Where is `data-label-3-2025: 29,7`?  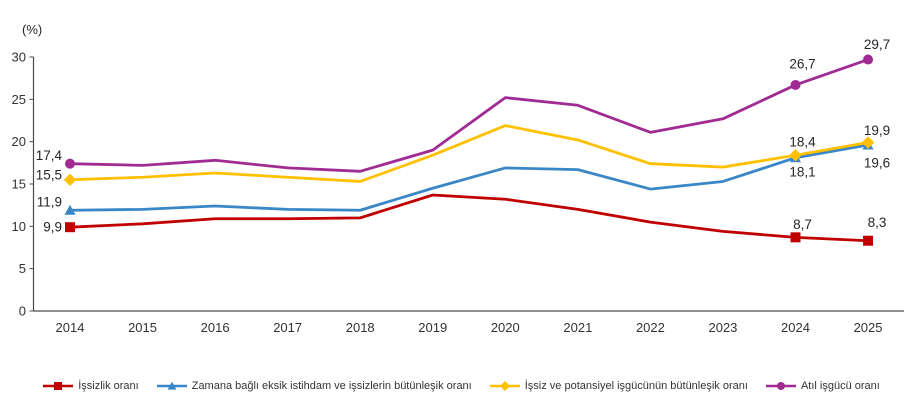 data-label-3-2025: 29,7 is located at coordinates (877, 44).